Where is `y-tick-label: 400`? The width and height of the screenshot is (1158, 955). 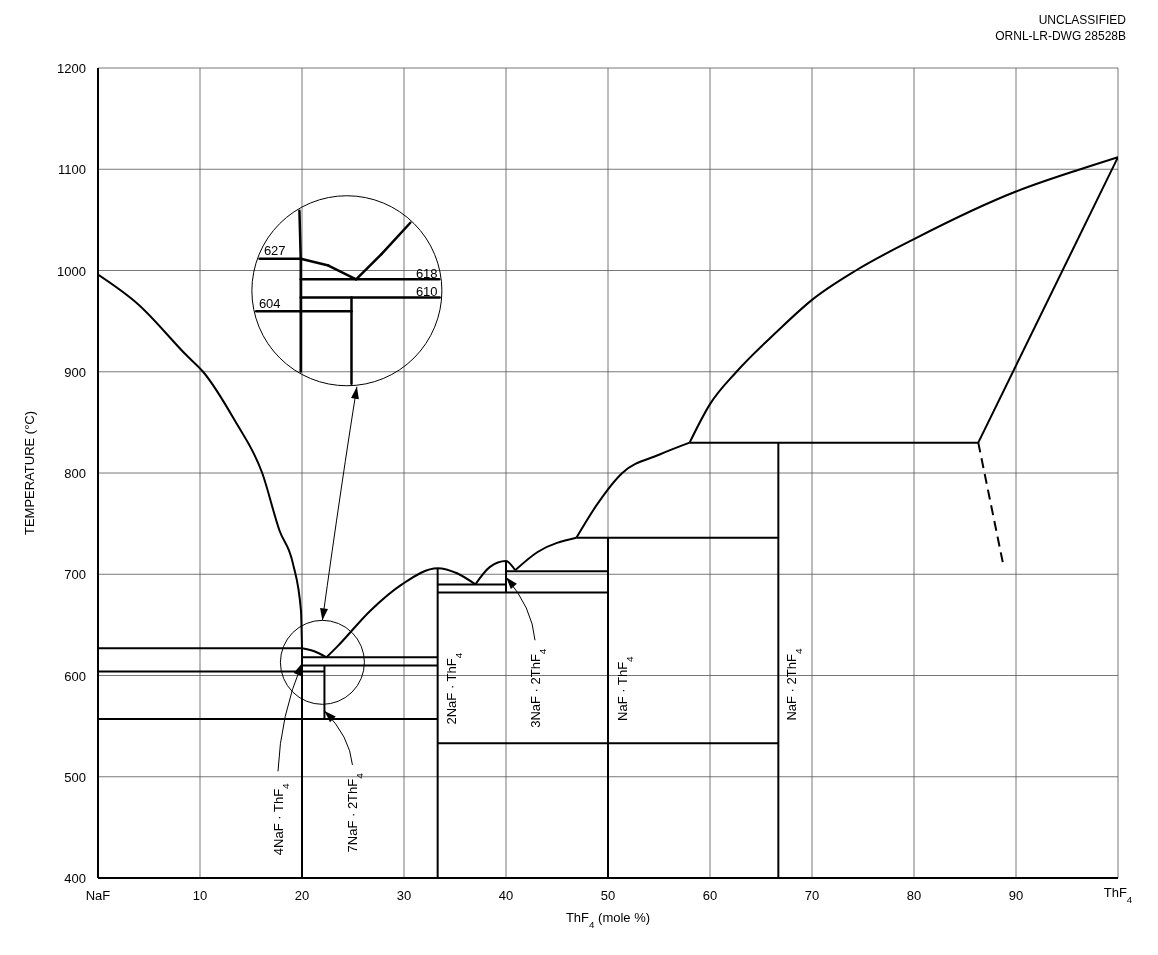
y-tick-label: 400 is located at coordinates (75, 878).